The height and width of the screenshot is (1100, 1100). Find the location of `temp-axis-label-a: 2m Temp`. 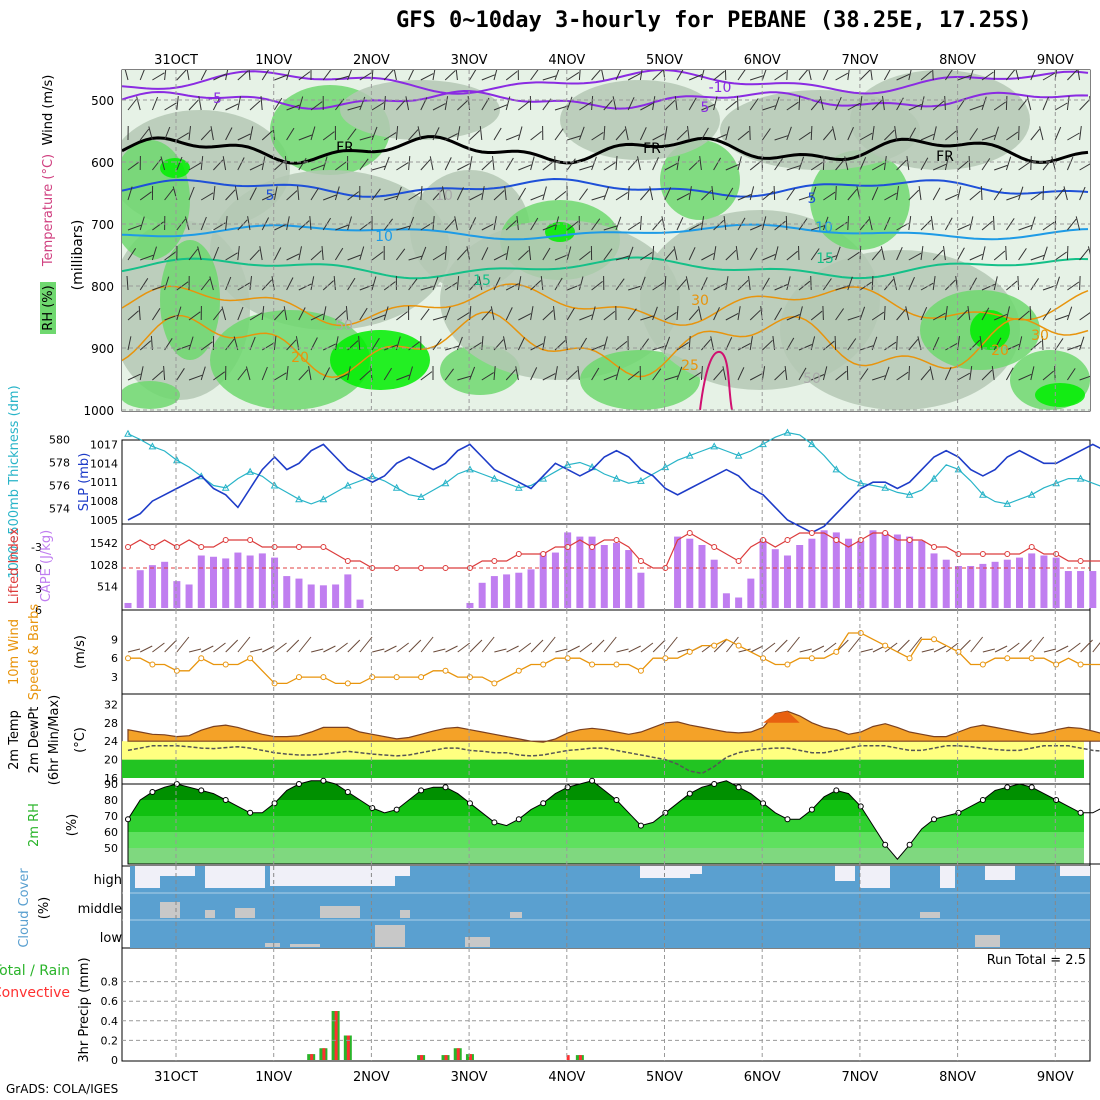

temp-axis-label-a: 2m Temp is located at coordinates (14, 740).